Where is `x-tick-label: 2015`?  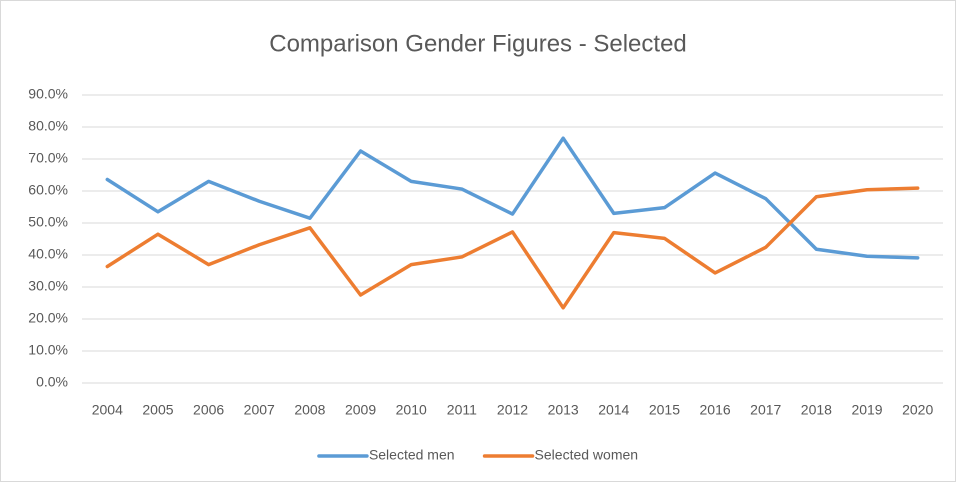 x-tick-label: 2015 is located at coordinates (664, 410).